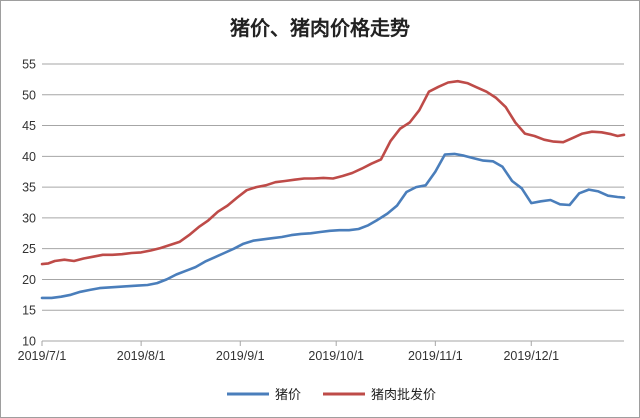 This screenshot has width=640, height=418. Describe the element at coordinates (403, 395) in the screenshot. I see `legend-label-2: 猪肉批发价` at that location.